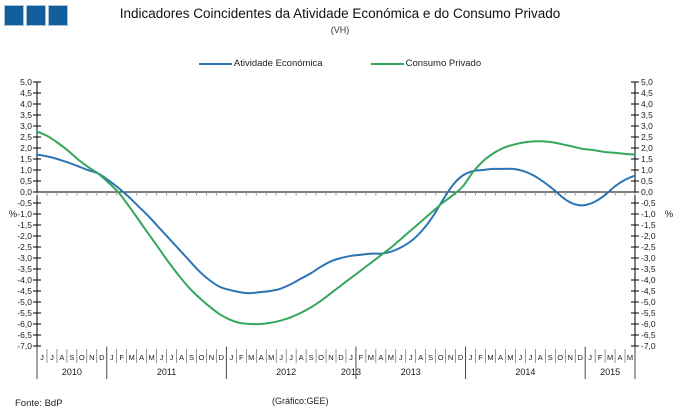  I want to click on svg-text: 4,5, so click(647, 93).